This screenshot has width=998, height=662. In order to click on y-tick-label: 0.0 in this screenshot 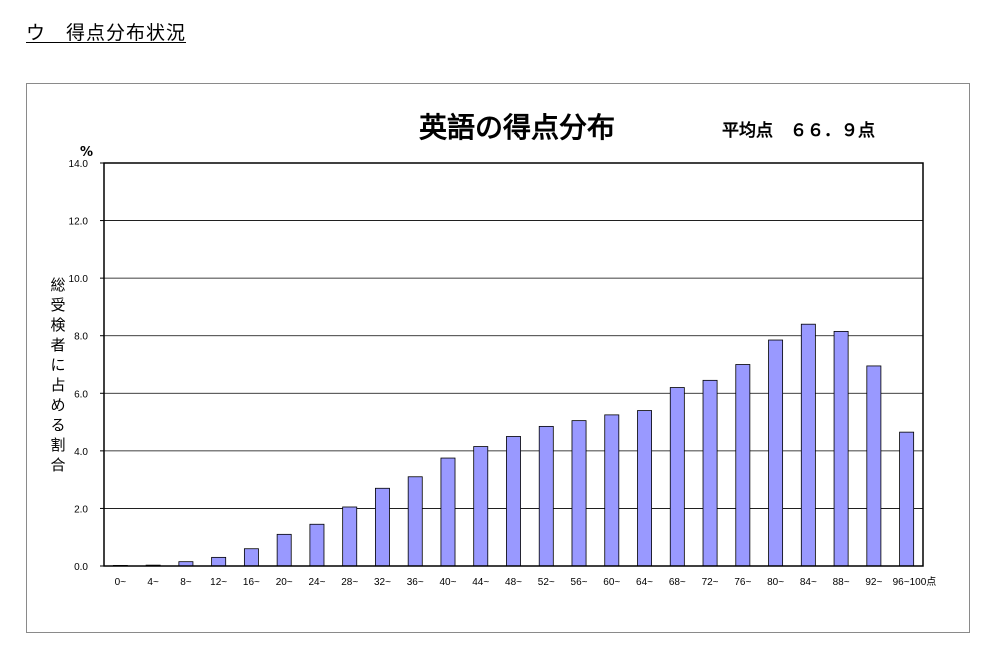, I will do `click(81, 567)`.